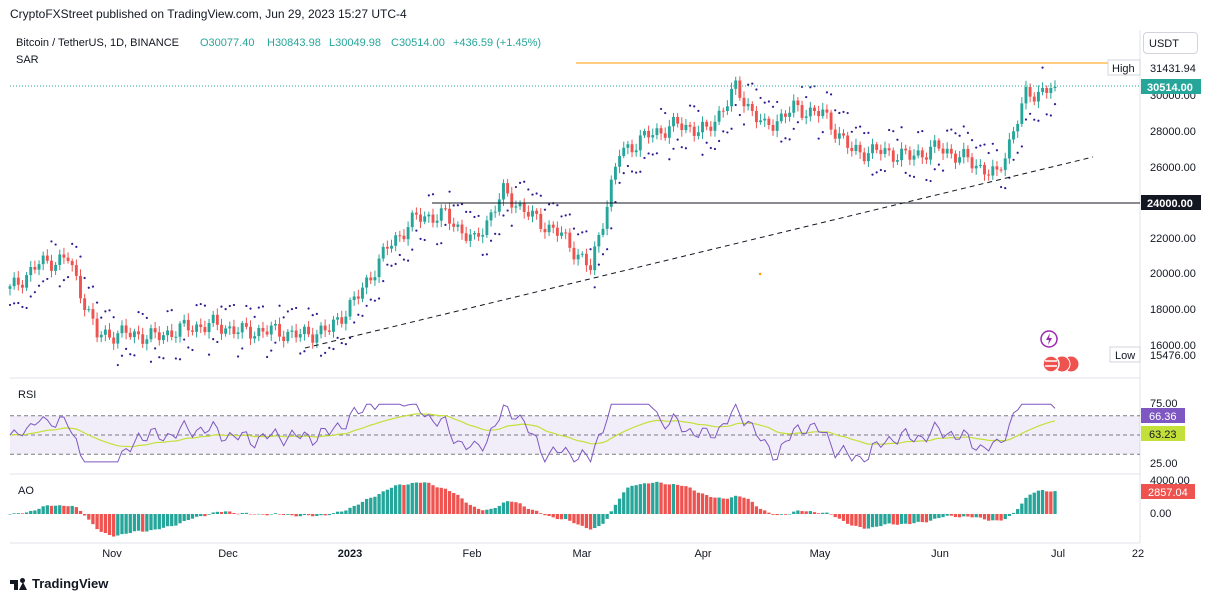  I want to click on tradingview-logo: TradingView, so click(59, 583).